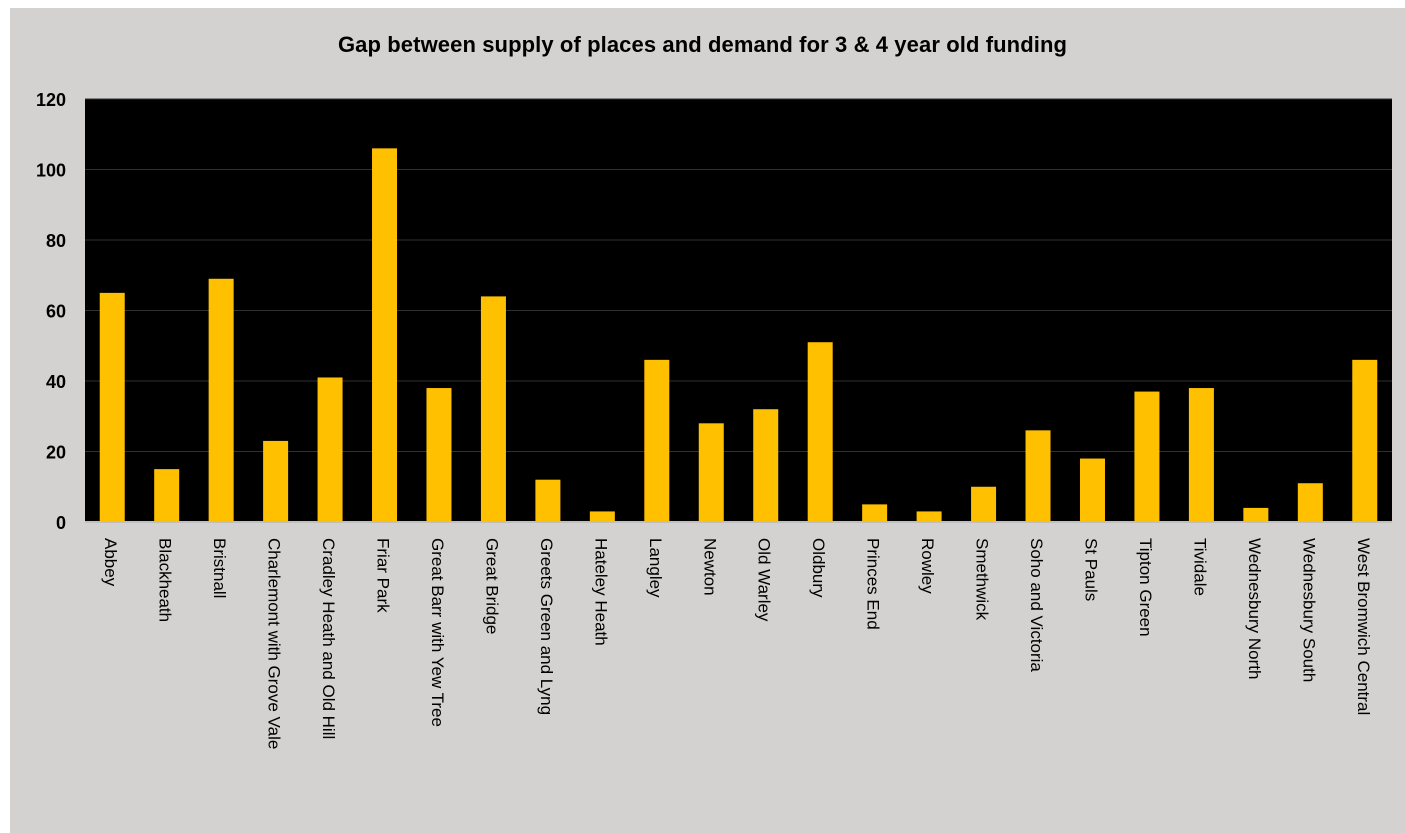  Describe the element at coordinates (764, 580) in the screenshot. I see `x-tick-label: Old Warley` at that location.